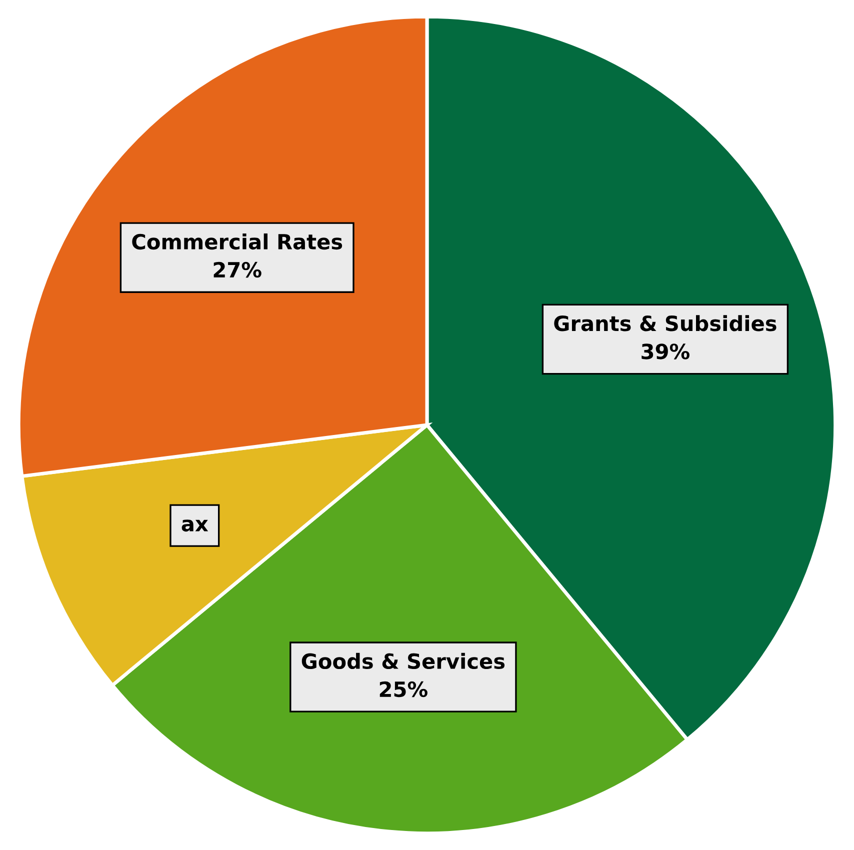  I want to click on slice-label: Grants & Subsidies, so click(665, 323).